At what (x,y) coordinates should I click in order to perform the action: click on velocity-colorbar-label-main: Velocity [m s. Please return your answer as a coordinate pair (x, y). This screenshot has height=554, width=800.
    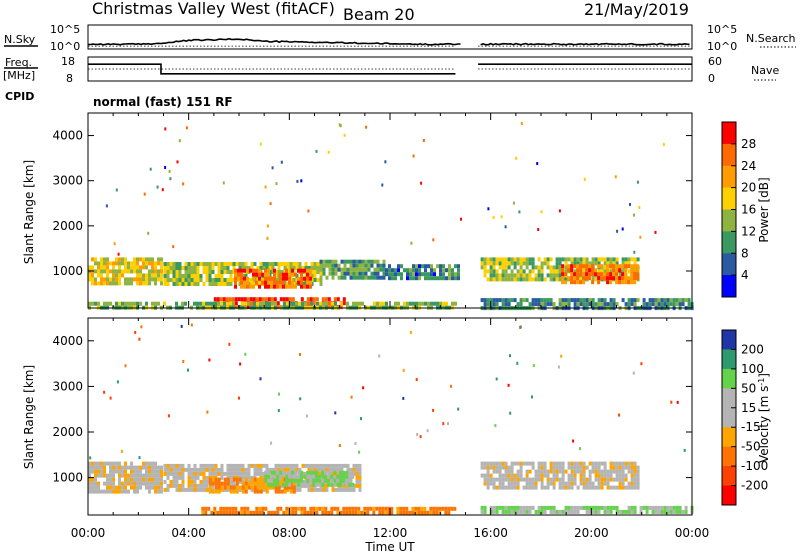
    Looking at the image, I should click on (764, 424).